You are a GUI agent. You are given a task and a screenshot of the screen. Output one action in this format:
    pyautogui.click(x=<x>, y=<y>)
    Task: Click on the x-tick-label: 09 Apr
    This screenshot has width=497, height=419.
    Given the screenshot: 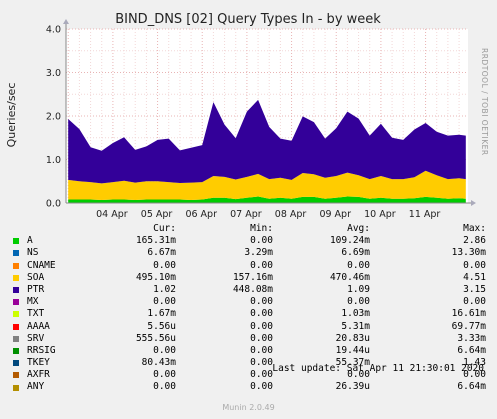 What is the action you would take?
    pyautogui.click(x=335, y=214)
    